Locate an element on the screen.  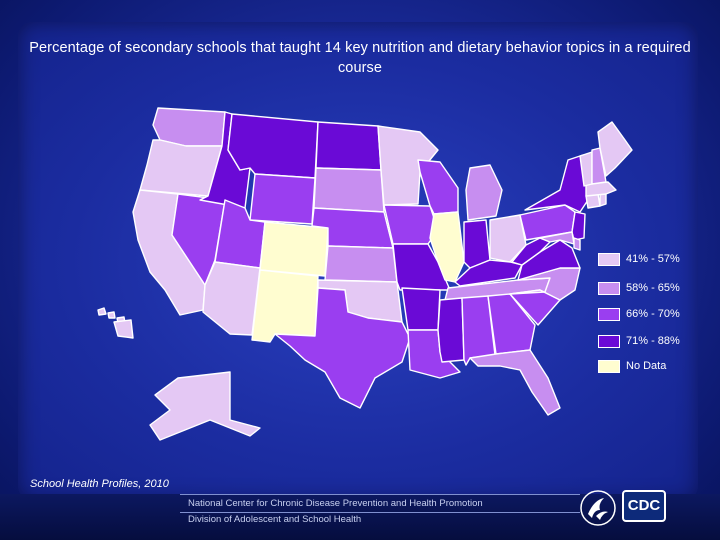
legend-item: 66% - 70% is located at coordinates (653, 315).